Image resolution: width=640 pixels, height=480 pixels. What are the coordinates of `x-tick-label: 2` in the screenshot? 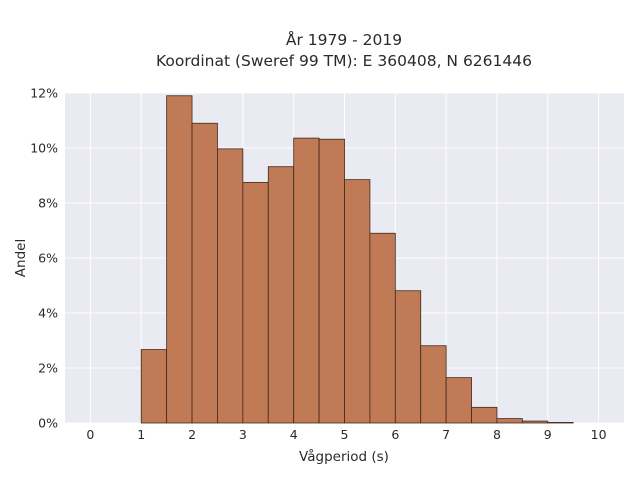 It's located at (192, 434).